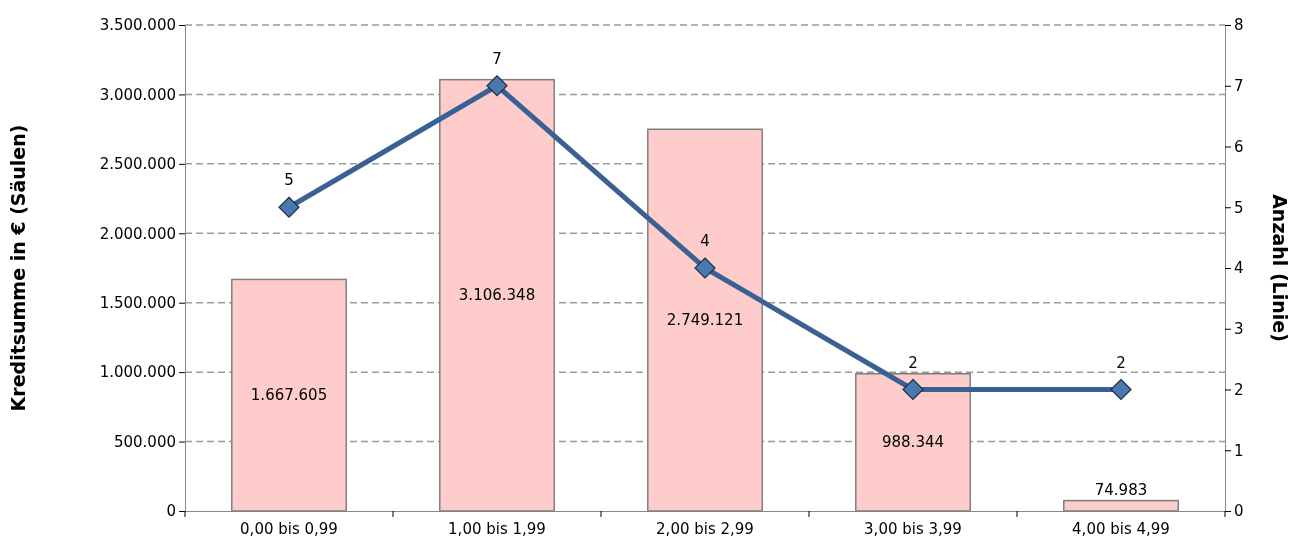  What do you see at coordinates (1239, 511) in the screenshot?
I see `y2-tick-label: 0` at bounding box center [1239, 511].